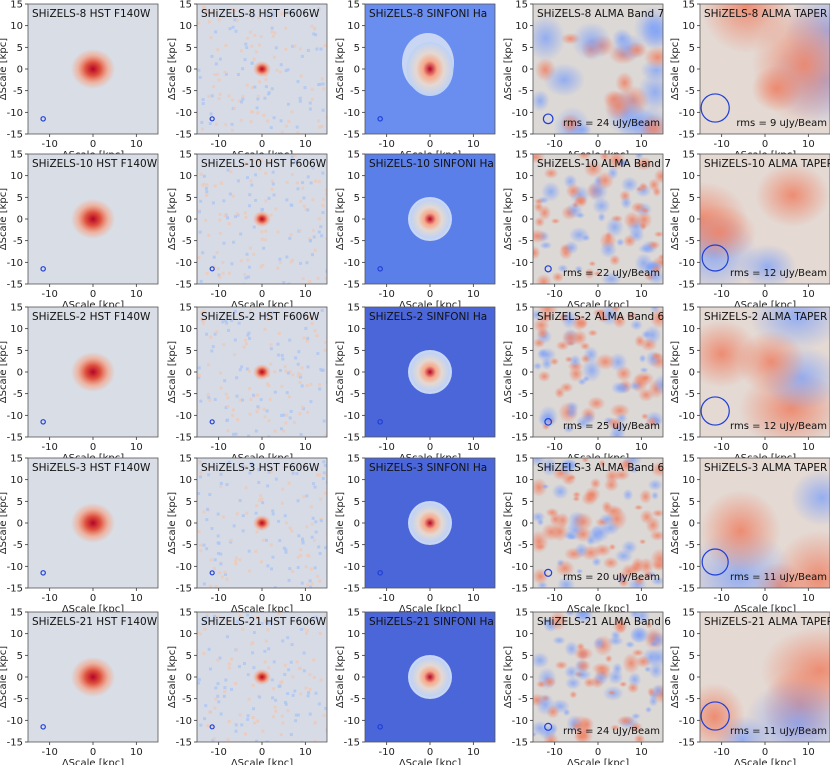 This screenshot has width=830, height=765. I want to click on y-tick-label: 10, so click(185, 480).